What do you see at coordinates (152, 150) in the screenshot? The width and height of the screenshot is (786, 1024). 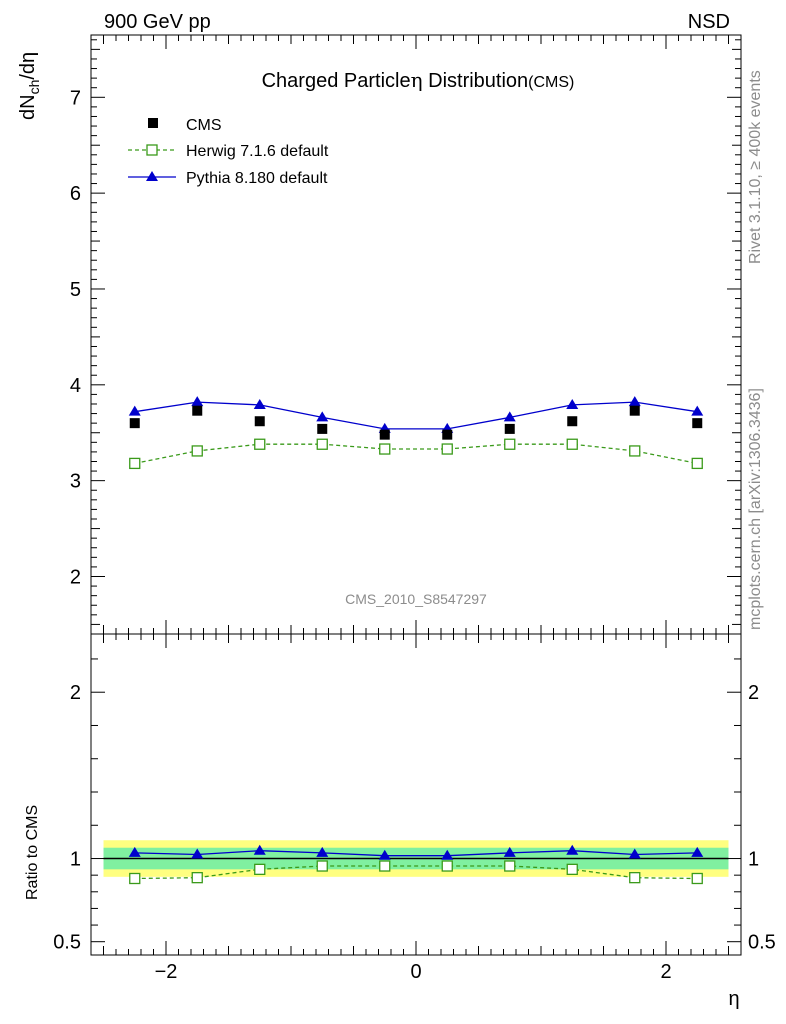 I see `legend-herwig-marker` at bounding box center [152, 150].